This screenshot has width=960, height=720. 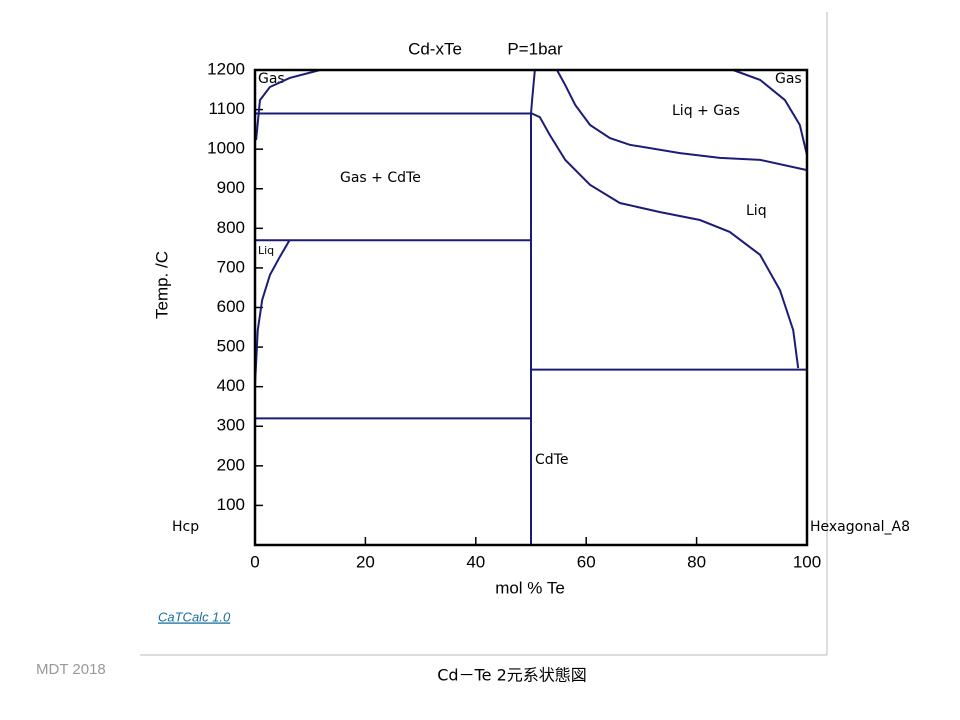 What do you see at coordinates (512, 675) in the screenshot?
I see `caption: Cd－Te 2元系状態図` at bounding box center [512, 675].